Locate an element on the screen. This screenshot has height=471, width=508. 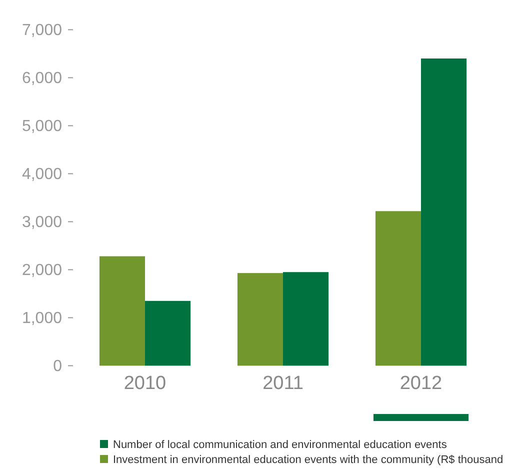
y-tick-label: 0 is located at coordinates (57, 366).